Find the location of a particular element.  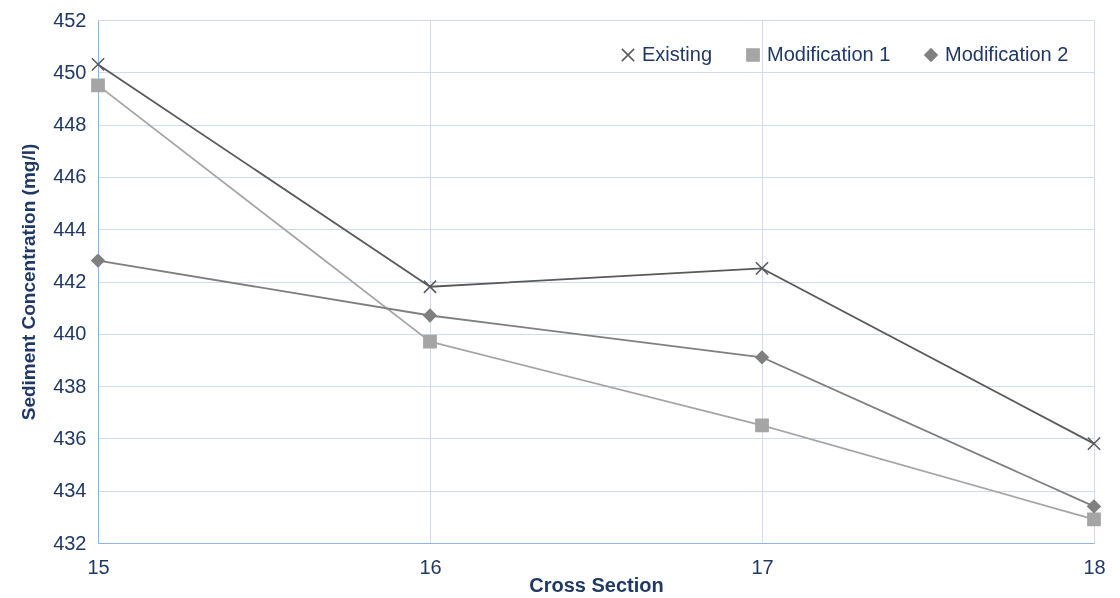

y-tick-label: 452 is located at coordinates (70, 19).